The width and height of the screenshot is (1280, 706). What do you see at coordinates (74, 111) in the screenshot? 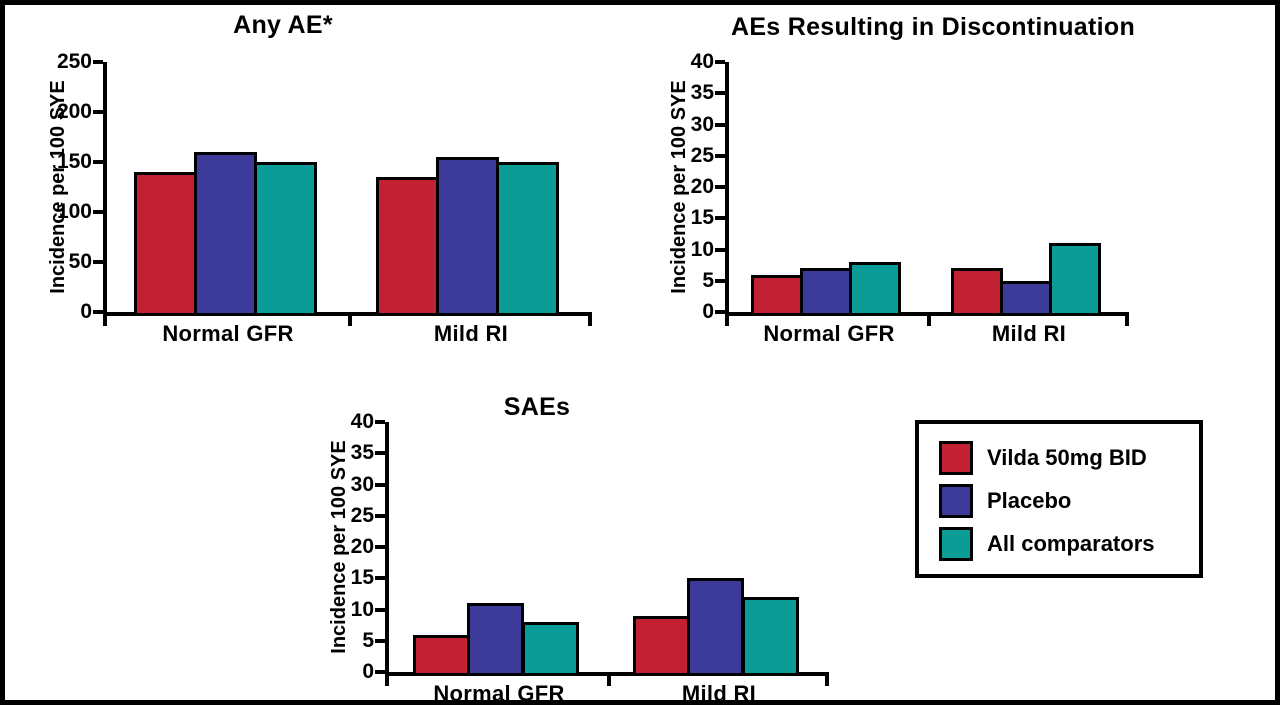
I see `y-tick-label: 200` at bounding box center [74, 111].